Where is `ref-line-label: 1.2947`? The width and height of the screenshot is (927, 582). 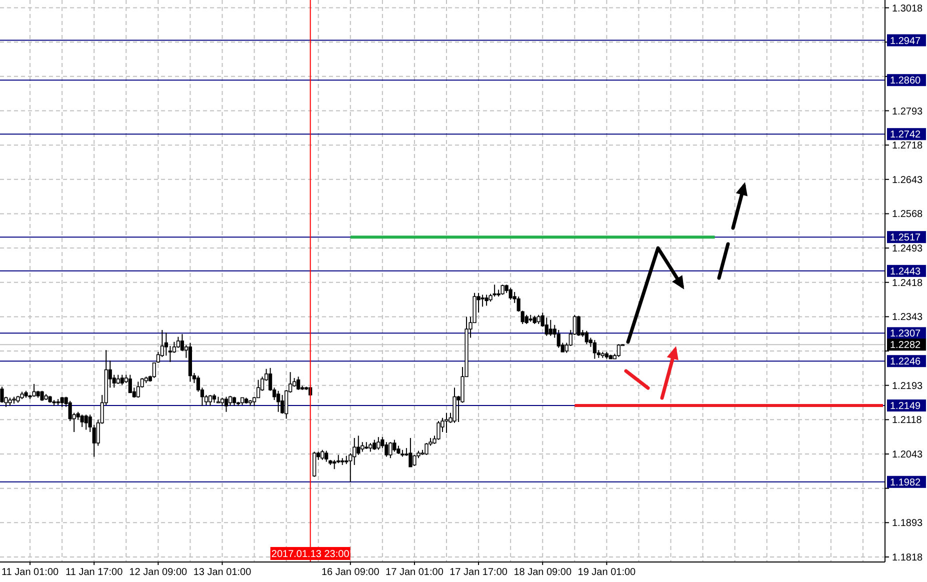
ref-line-label: 1.2947 is located at coordinates (906, 41).